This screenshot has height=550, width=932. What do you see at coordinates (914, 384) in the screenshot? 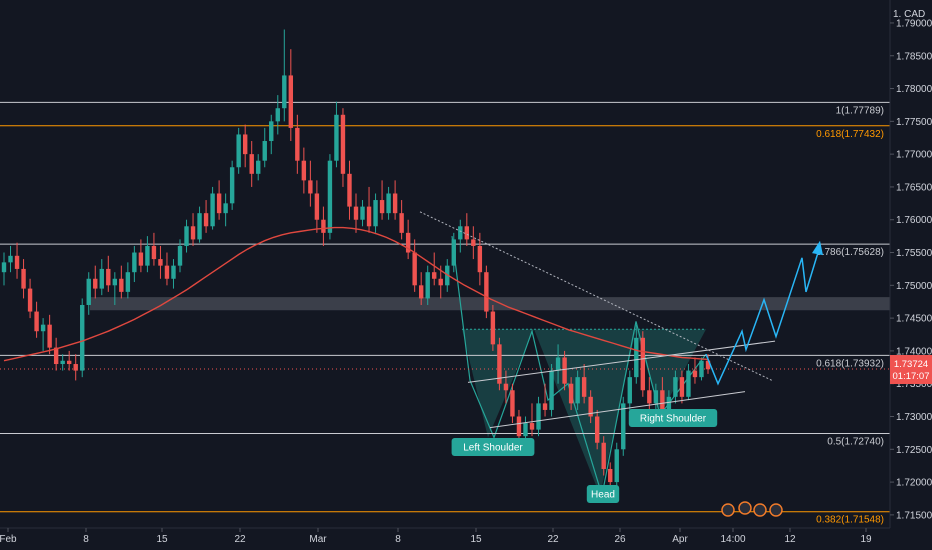
I see `price-tick-label: 1.73500` at bounding box center [914, 384].